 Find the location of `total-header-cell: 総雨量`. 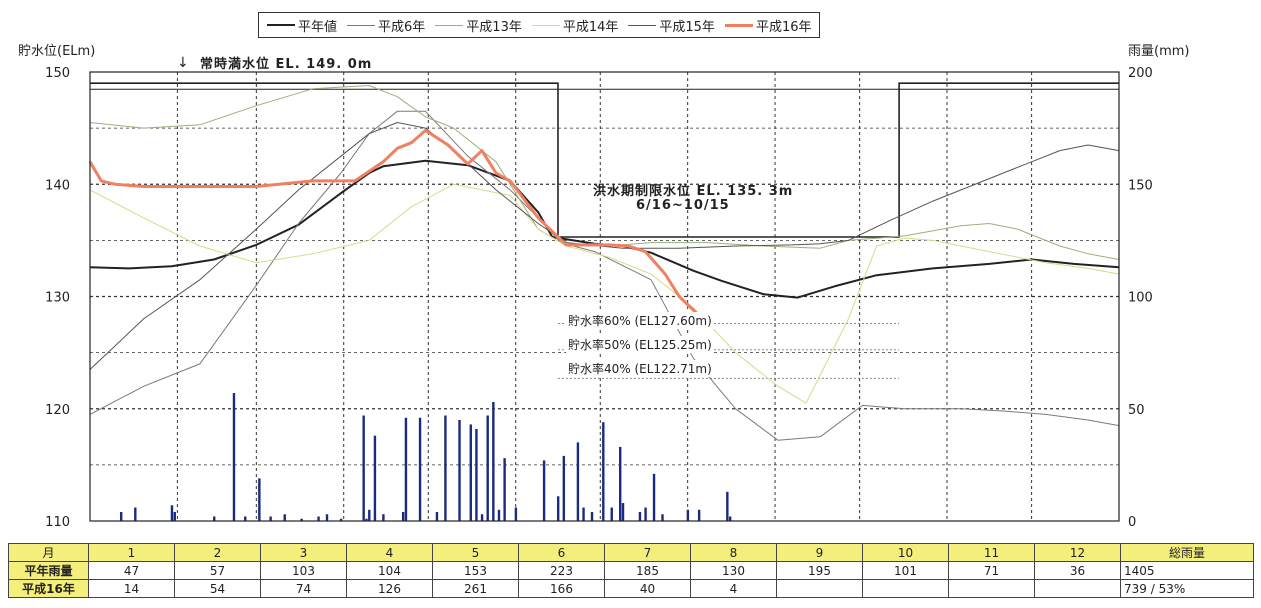

total-header-cell: 総雨量 is located at coordinates (1187, 552).